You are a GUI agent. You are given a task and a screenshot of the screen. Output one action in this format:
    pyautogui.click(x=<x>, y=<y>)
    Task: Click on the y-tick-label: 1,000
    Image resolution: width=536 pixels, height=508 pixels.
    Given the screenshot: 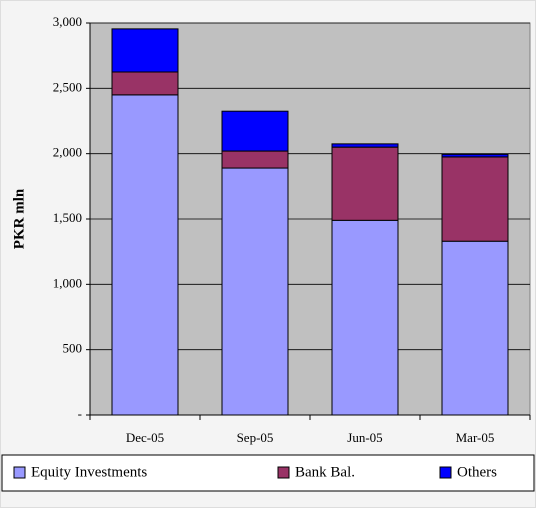 What is the action you would take?
    pyautogui.click(x=67, y=282)
    